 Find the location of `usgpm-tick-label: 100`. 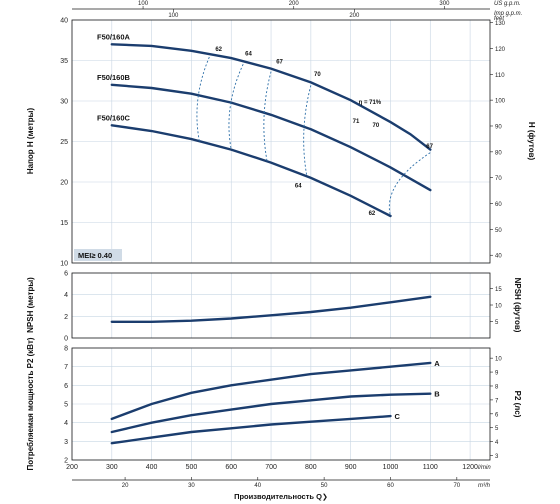

usgpm-tick-label: 100 is located at coordinates (143, 4).